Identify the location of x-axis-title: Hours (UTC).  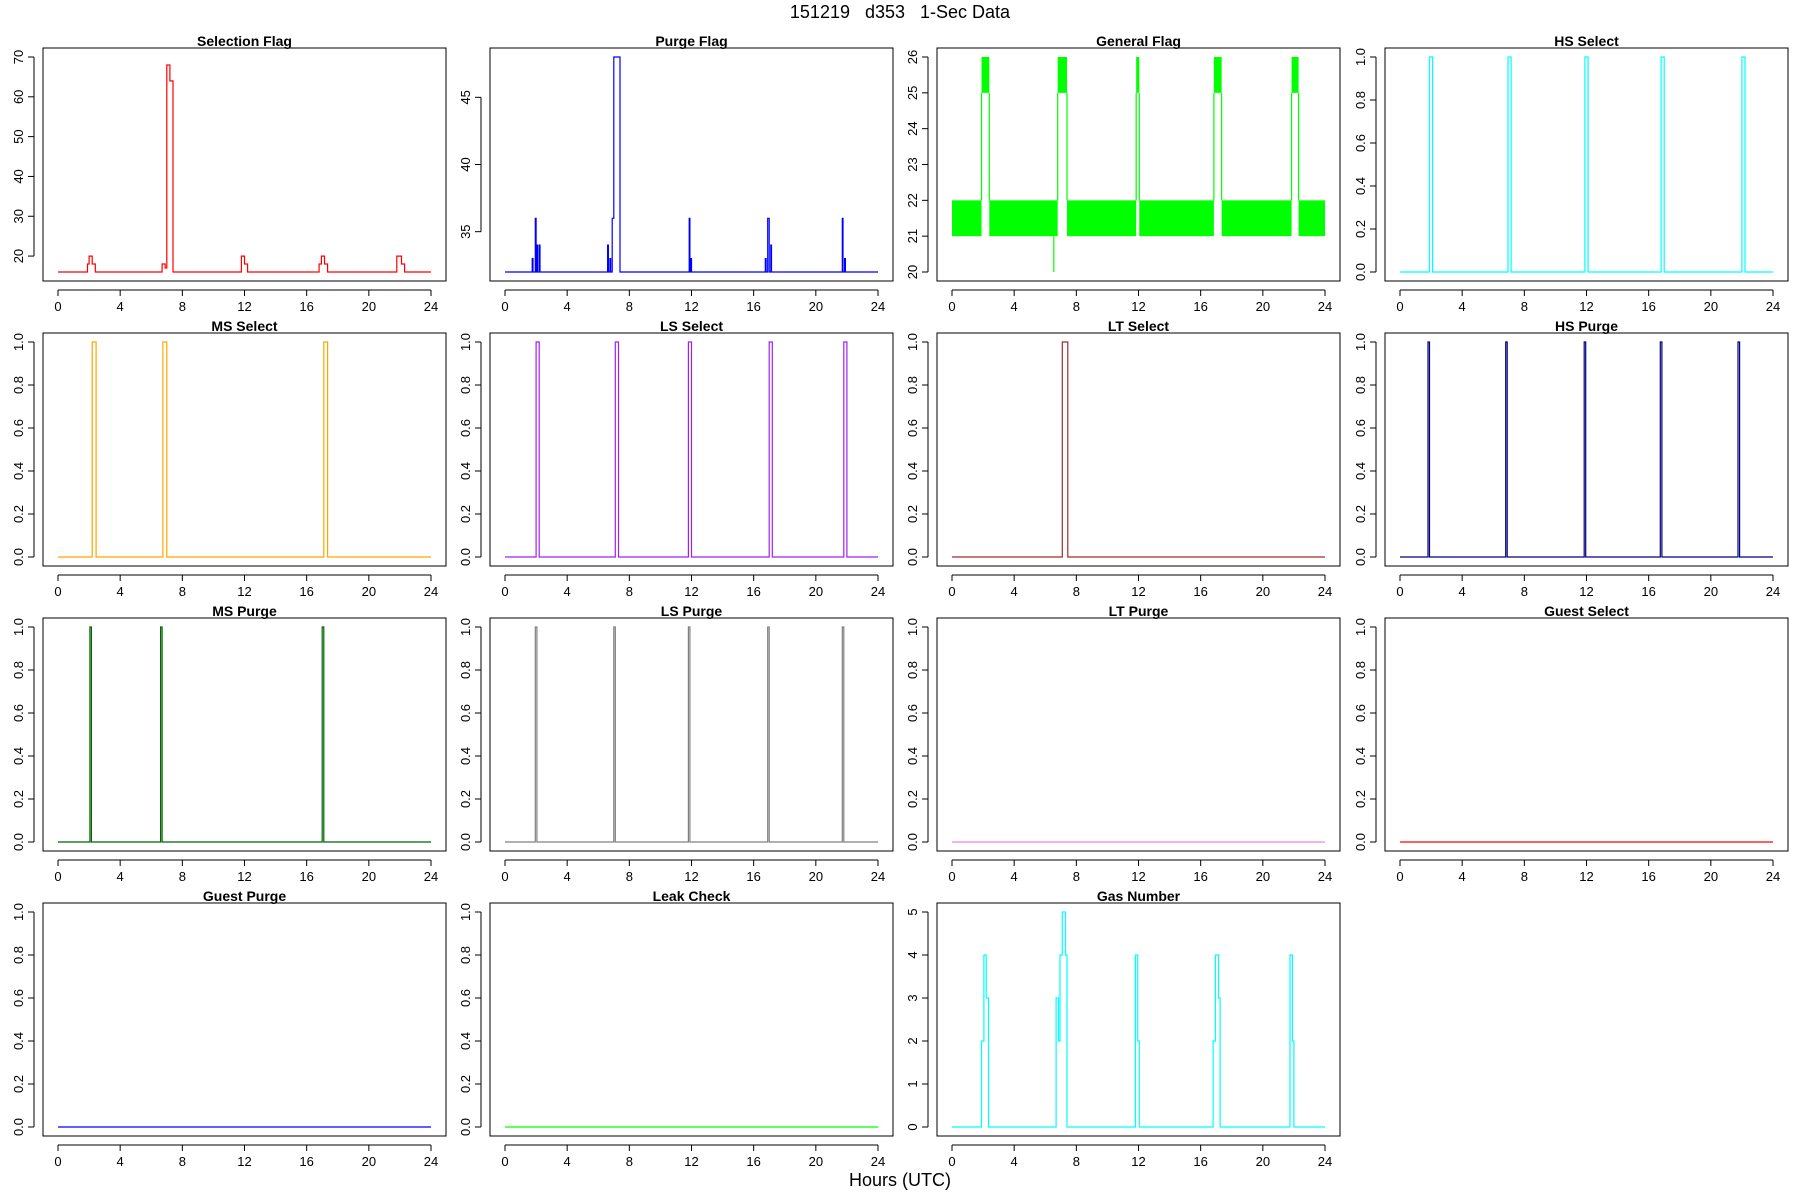
(900, 1180).